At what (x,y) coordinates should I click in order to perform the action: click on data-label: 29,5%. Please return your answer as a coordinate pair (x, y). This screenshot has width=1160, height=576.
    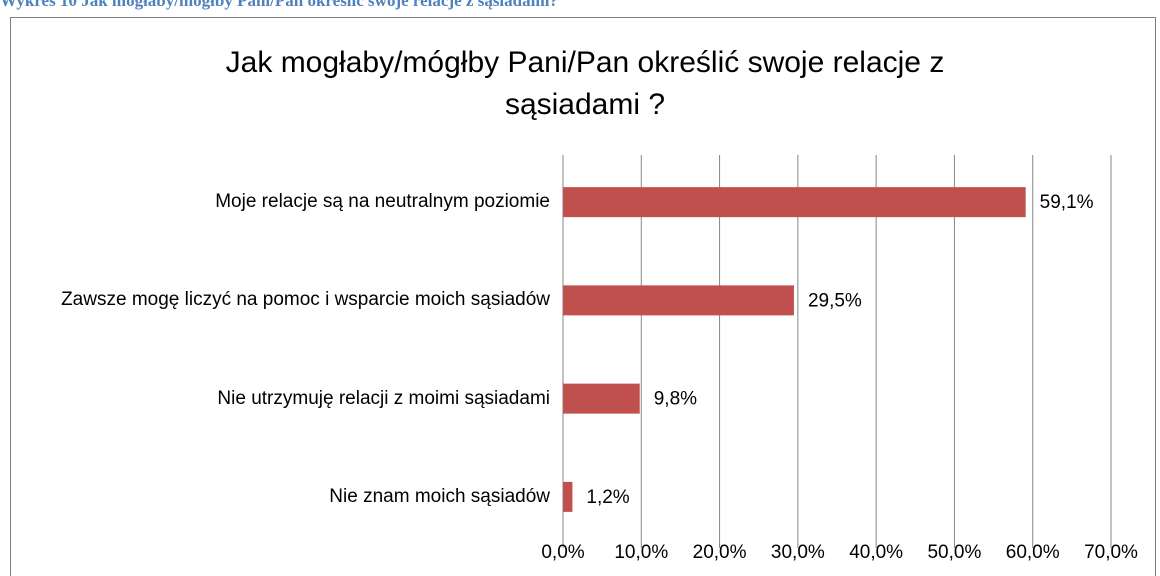
    Looking at the image, I should click on (835, 300).